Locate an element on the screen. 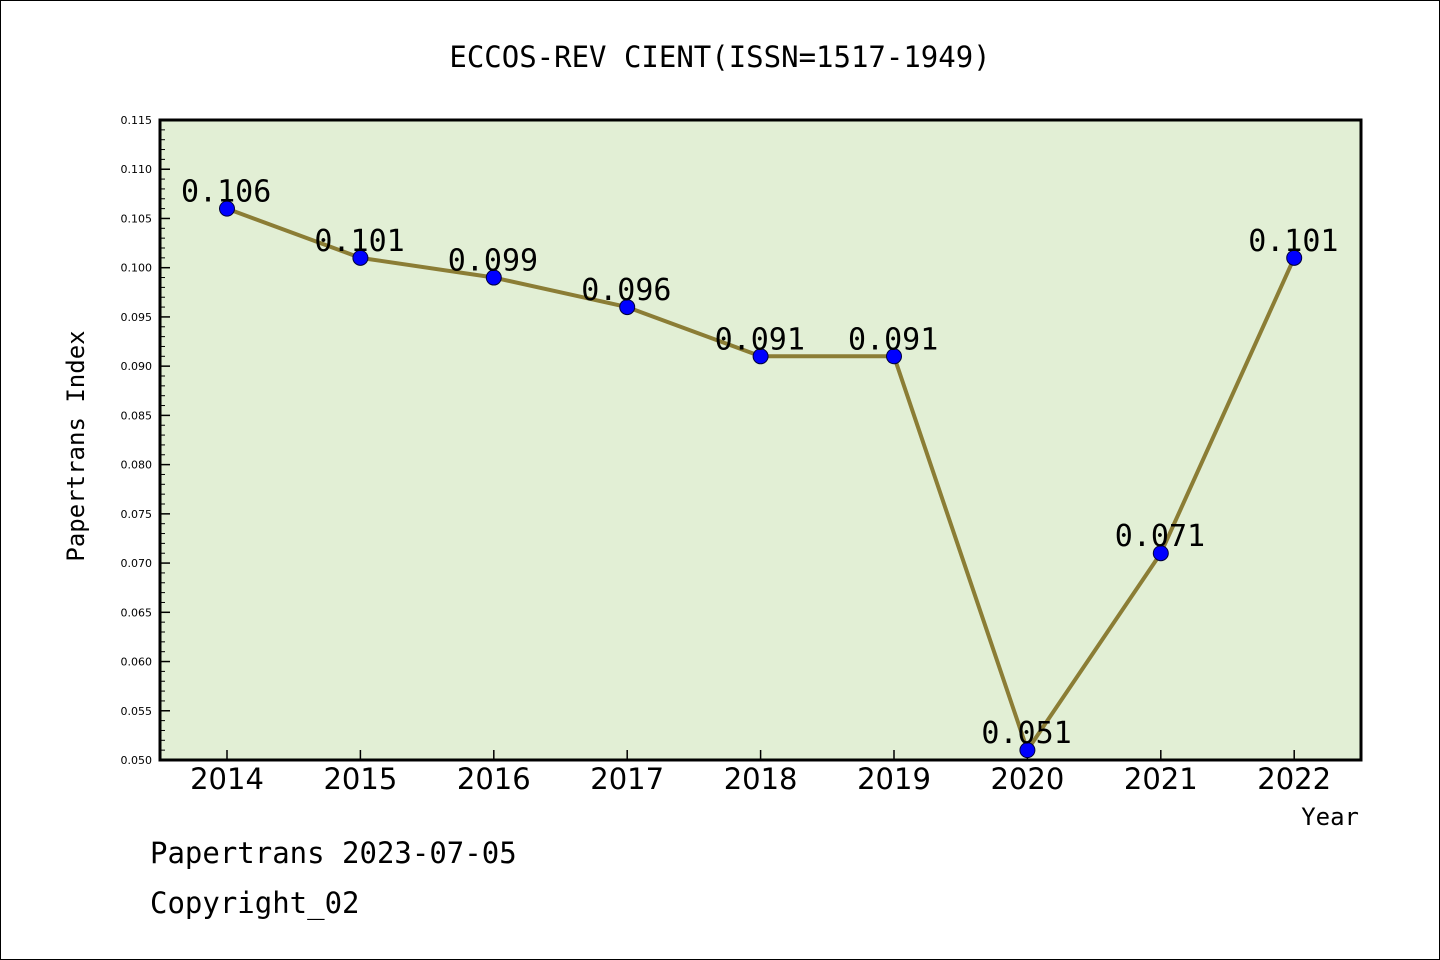  x-tick-label: 2019 is located at coordinates (894, 779).